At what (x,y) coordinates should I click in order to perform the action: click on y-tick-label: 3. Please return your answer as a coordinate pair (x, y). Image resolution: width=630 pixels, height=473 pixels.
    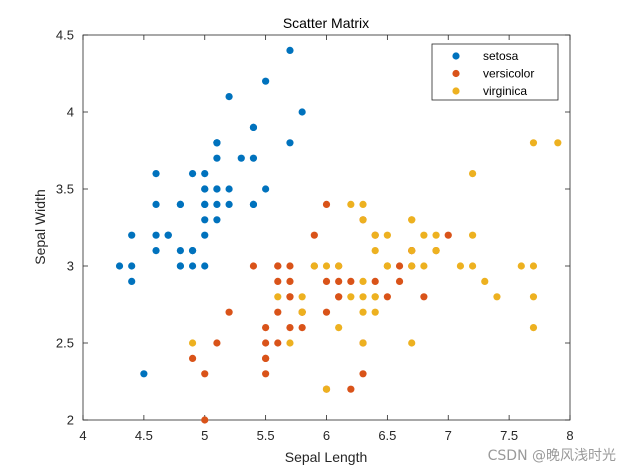
    Looking at the image, I should click on (70, 266).